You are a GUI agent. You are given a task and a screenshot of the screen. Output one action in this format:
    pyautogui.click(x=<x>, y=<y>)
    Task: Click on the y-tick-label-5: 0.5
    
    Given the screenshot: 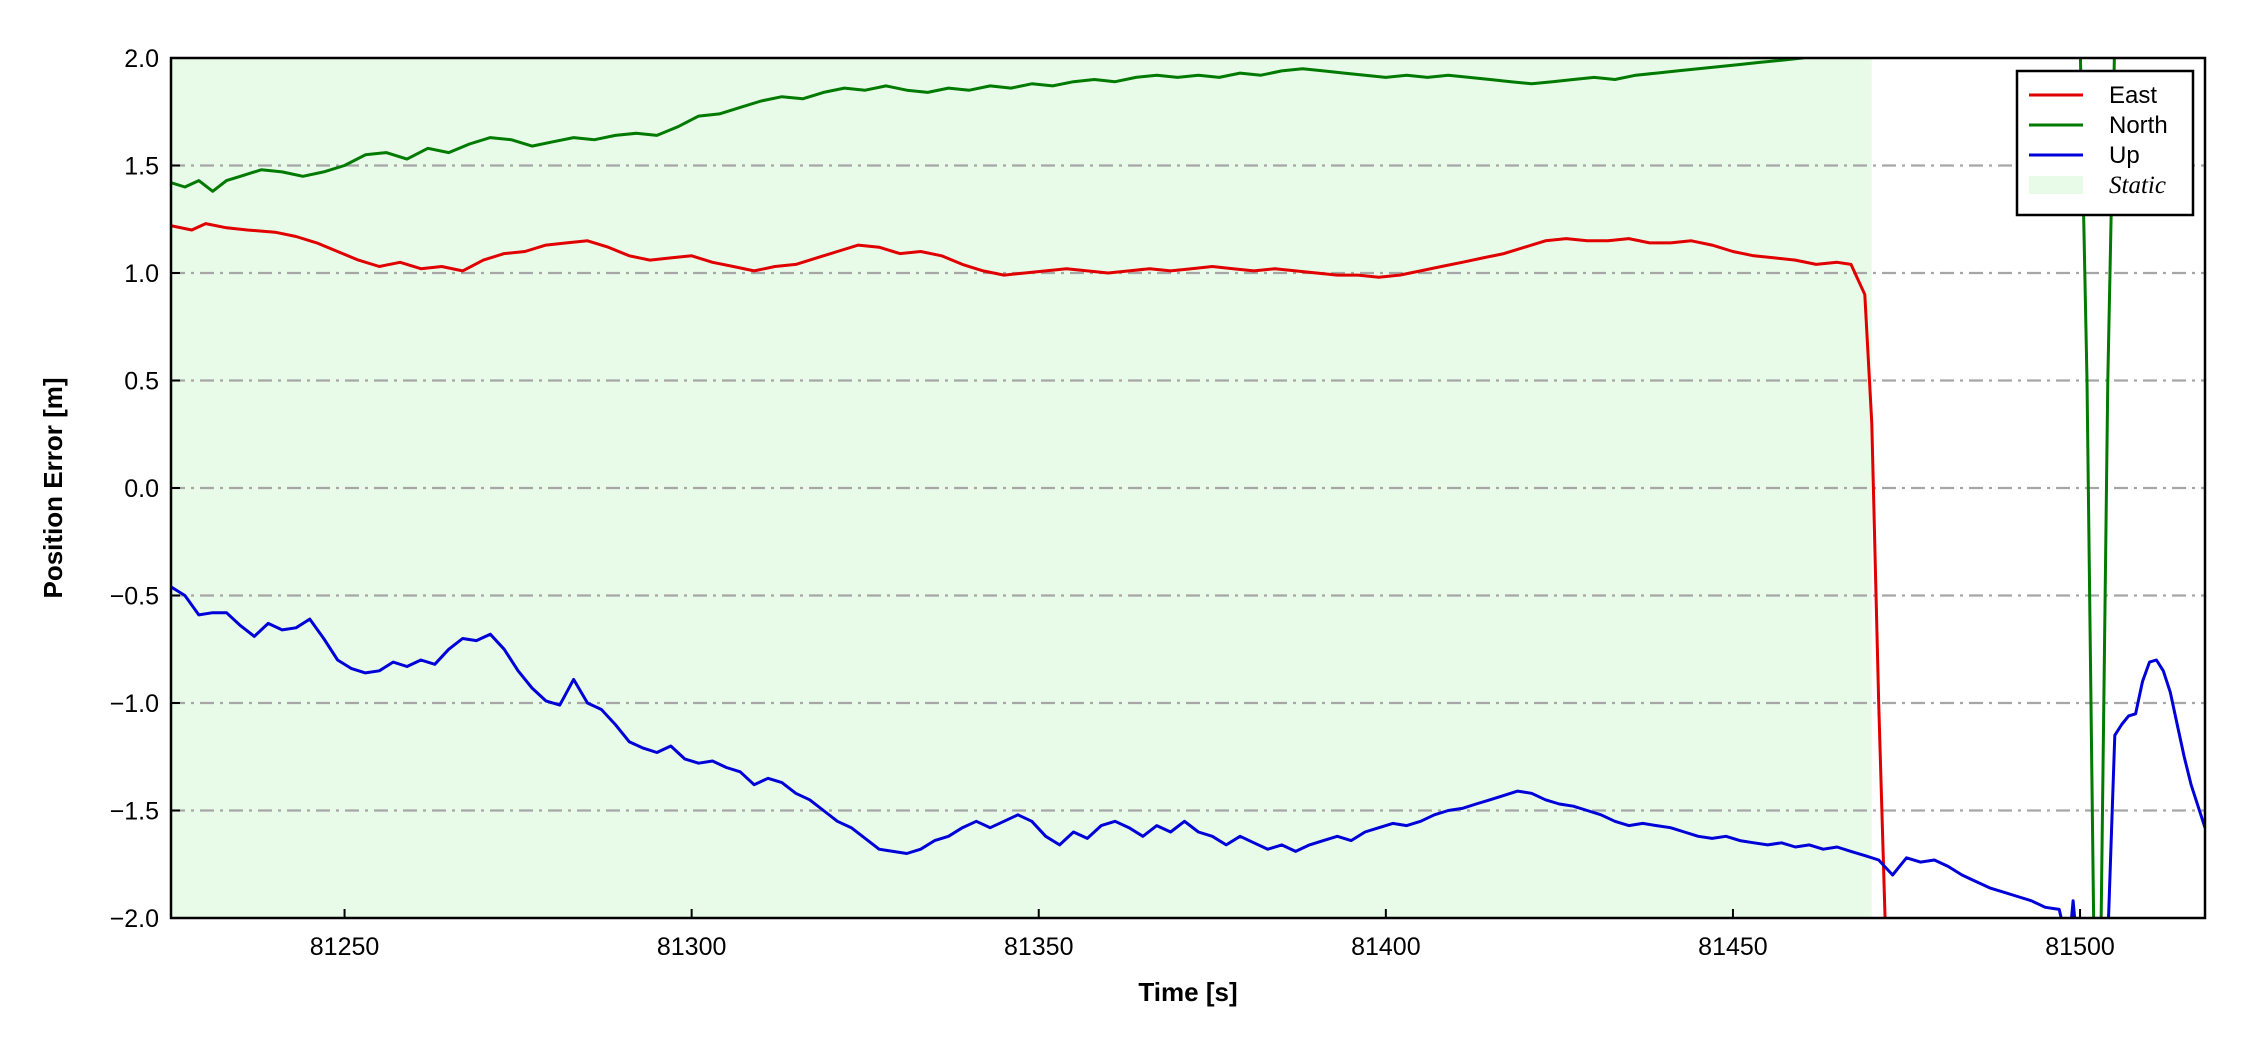 What is the action you would take?
    pyautogui.click(x=141, y=382)
    